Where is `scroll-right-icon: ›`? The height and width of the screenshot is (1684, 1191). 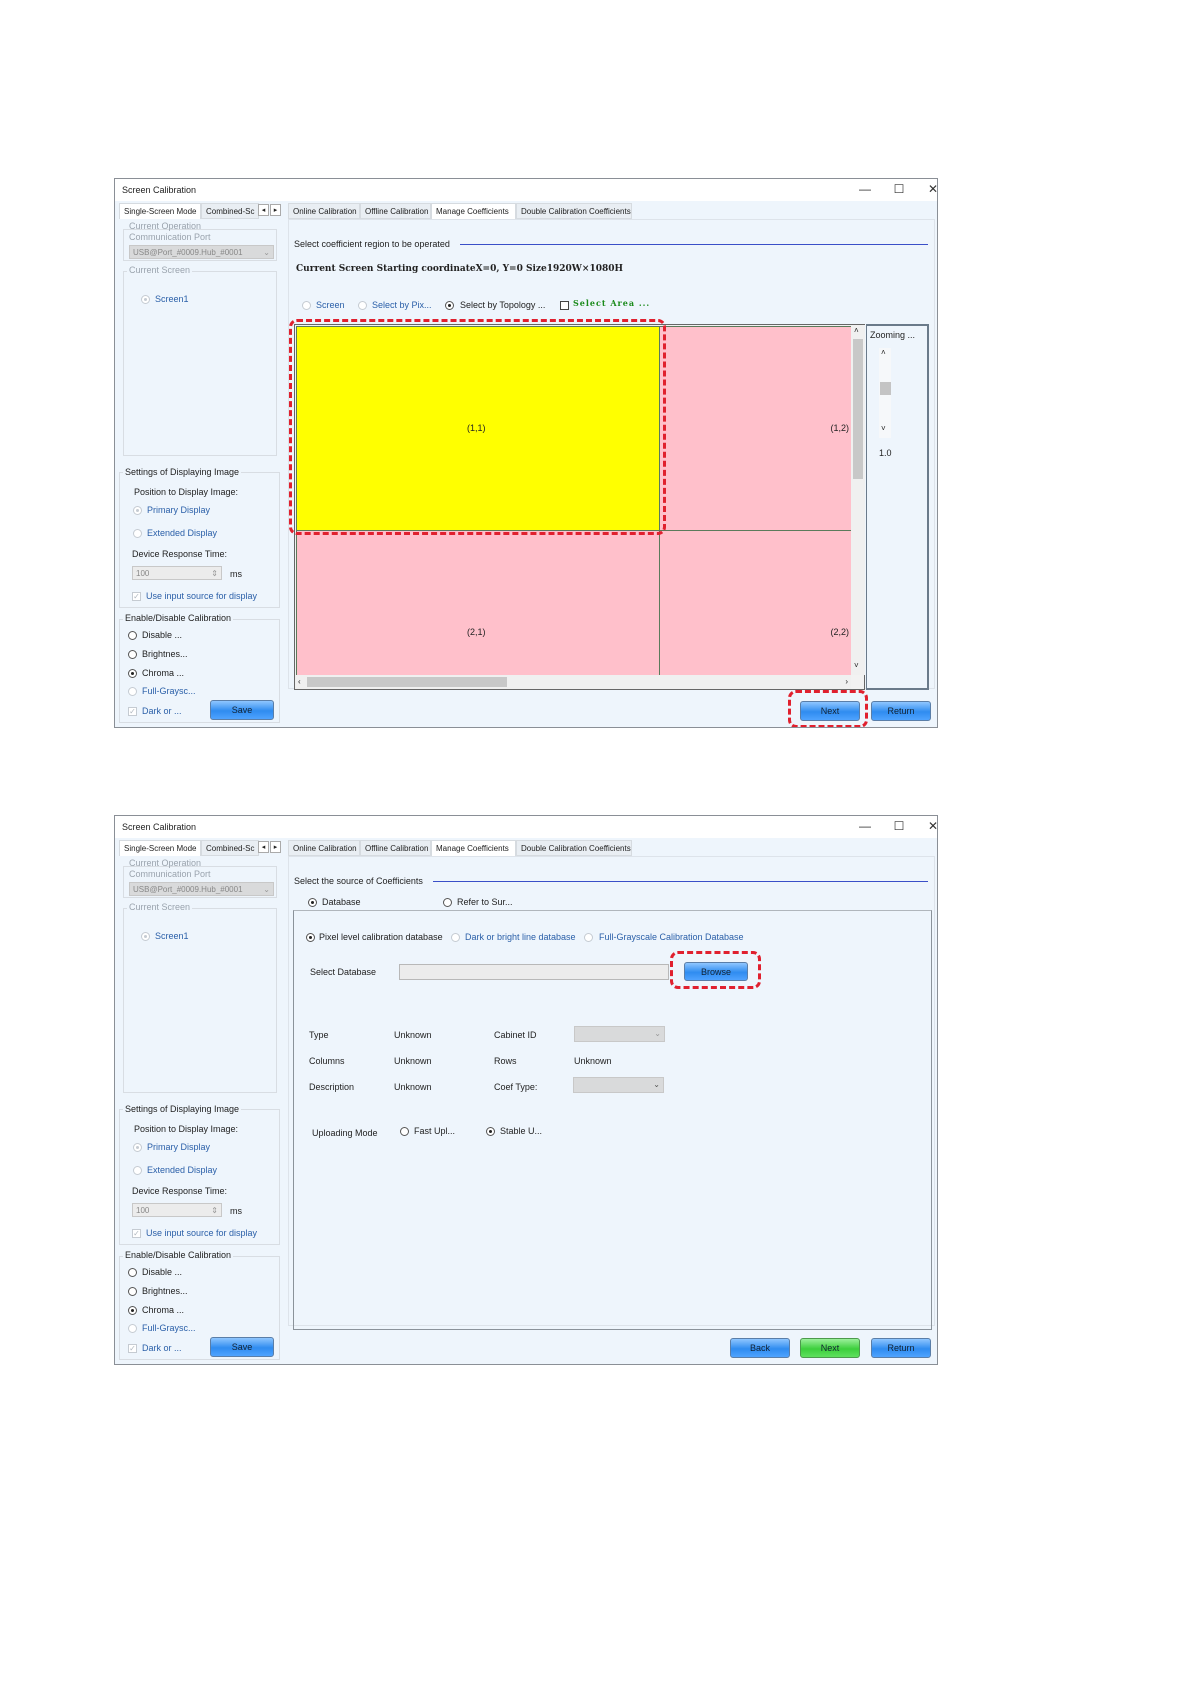
scroll-right-icon: › is located at coordinates (846, 681).